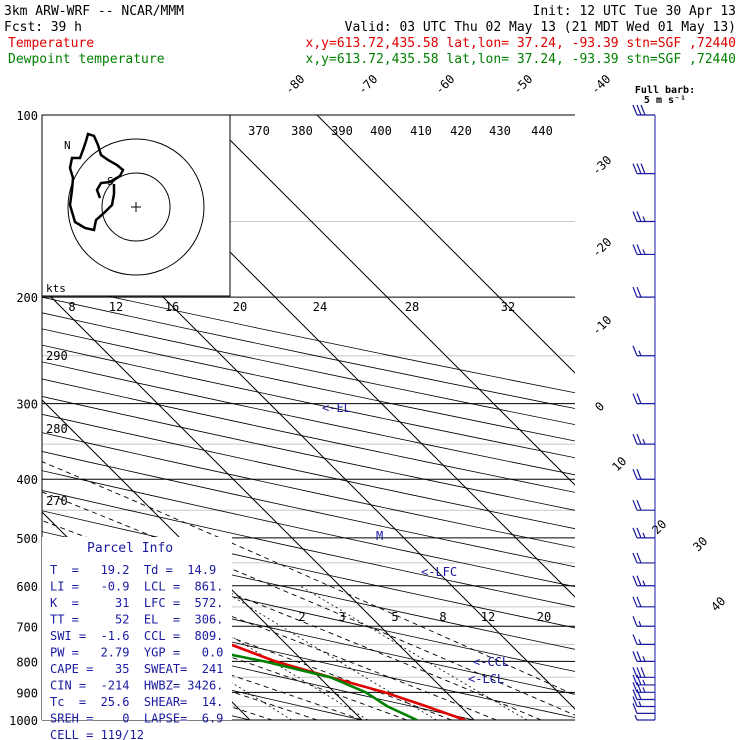  What do you see at coordinates (133, 570) in the screenshot?
I see `parcel-info-row: T = 19.2 Td = 14.9` at bounding box center [133, 570].